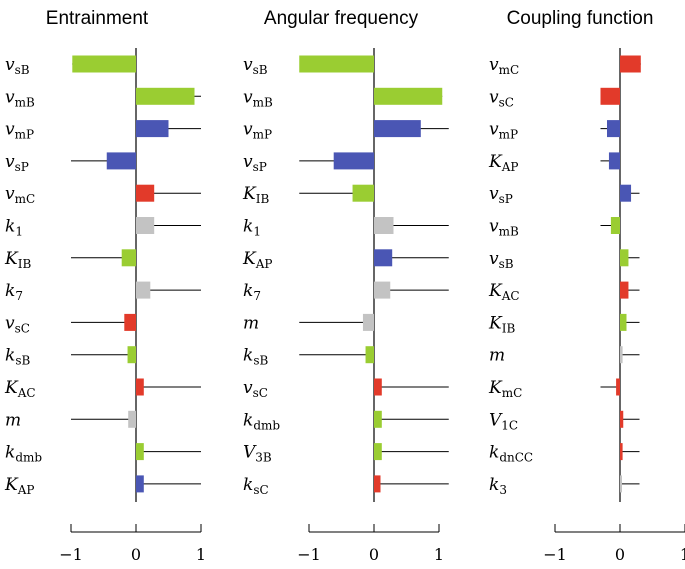  What do you see at coordinates (621, 484) in the screenshot?
I see `bar-k3` at bounding box center [621, 484].